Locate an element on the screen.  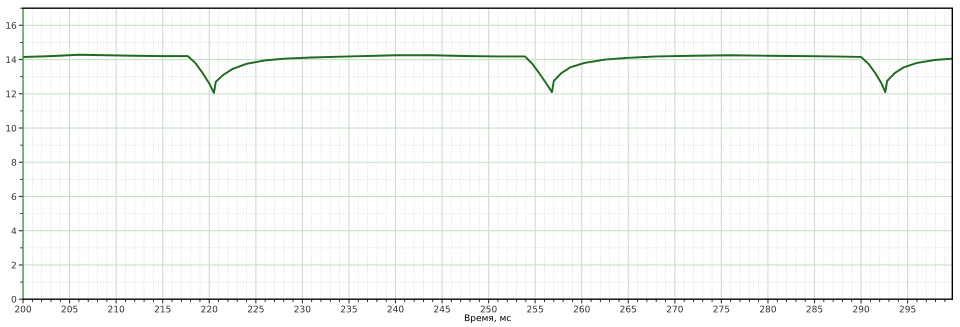
x-tick-label: 285 is located at coordinates (814, 309).